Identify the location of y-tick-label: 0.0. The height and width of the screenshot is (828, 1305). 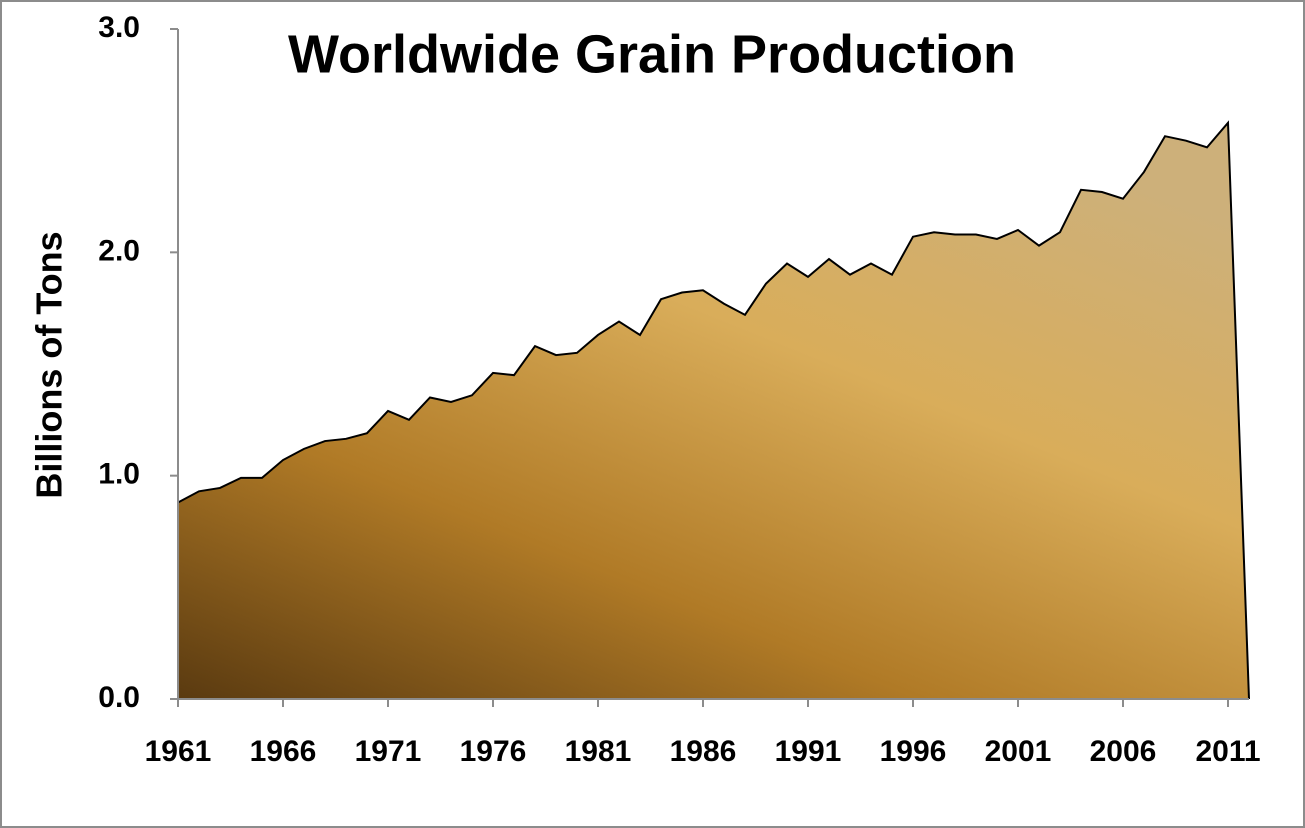
(119, 697).